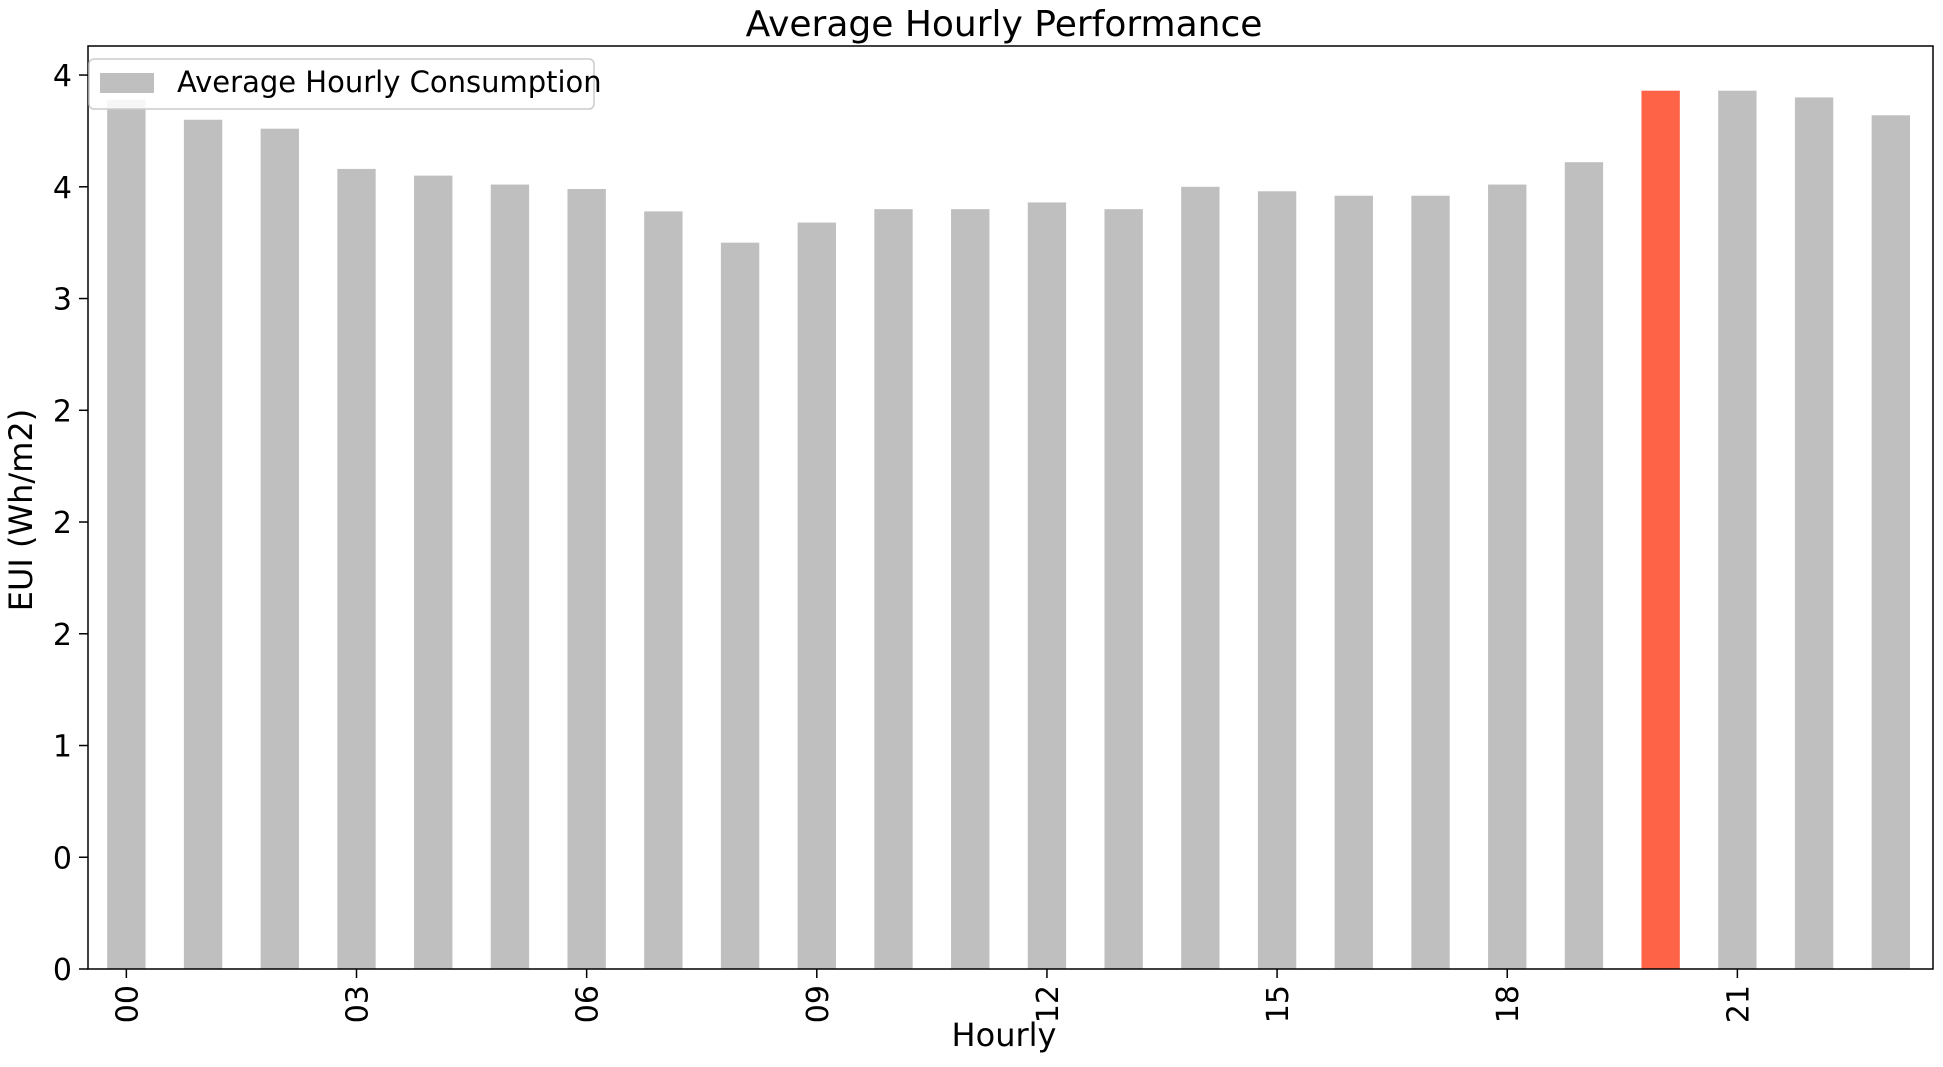  I want to click on legend-box, so click(341, 84).